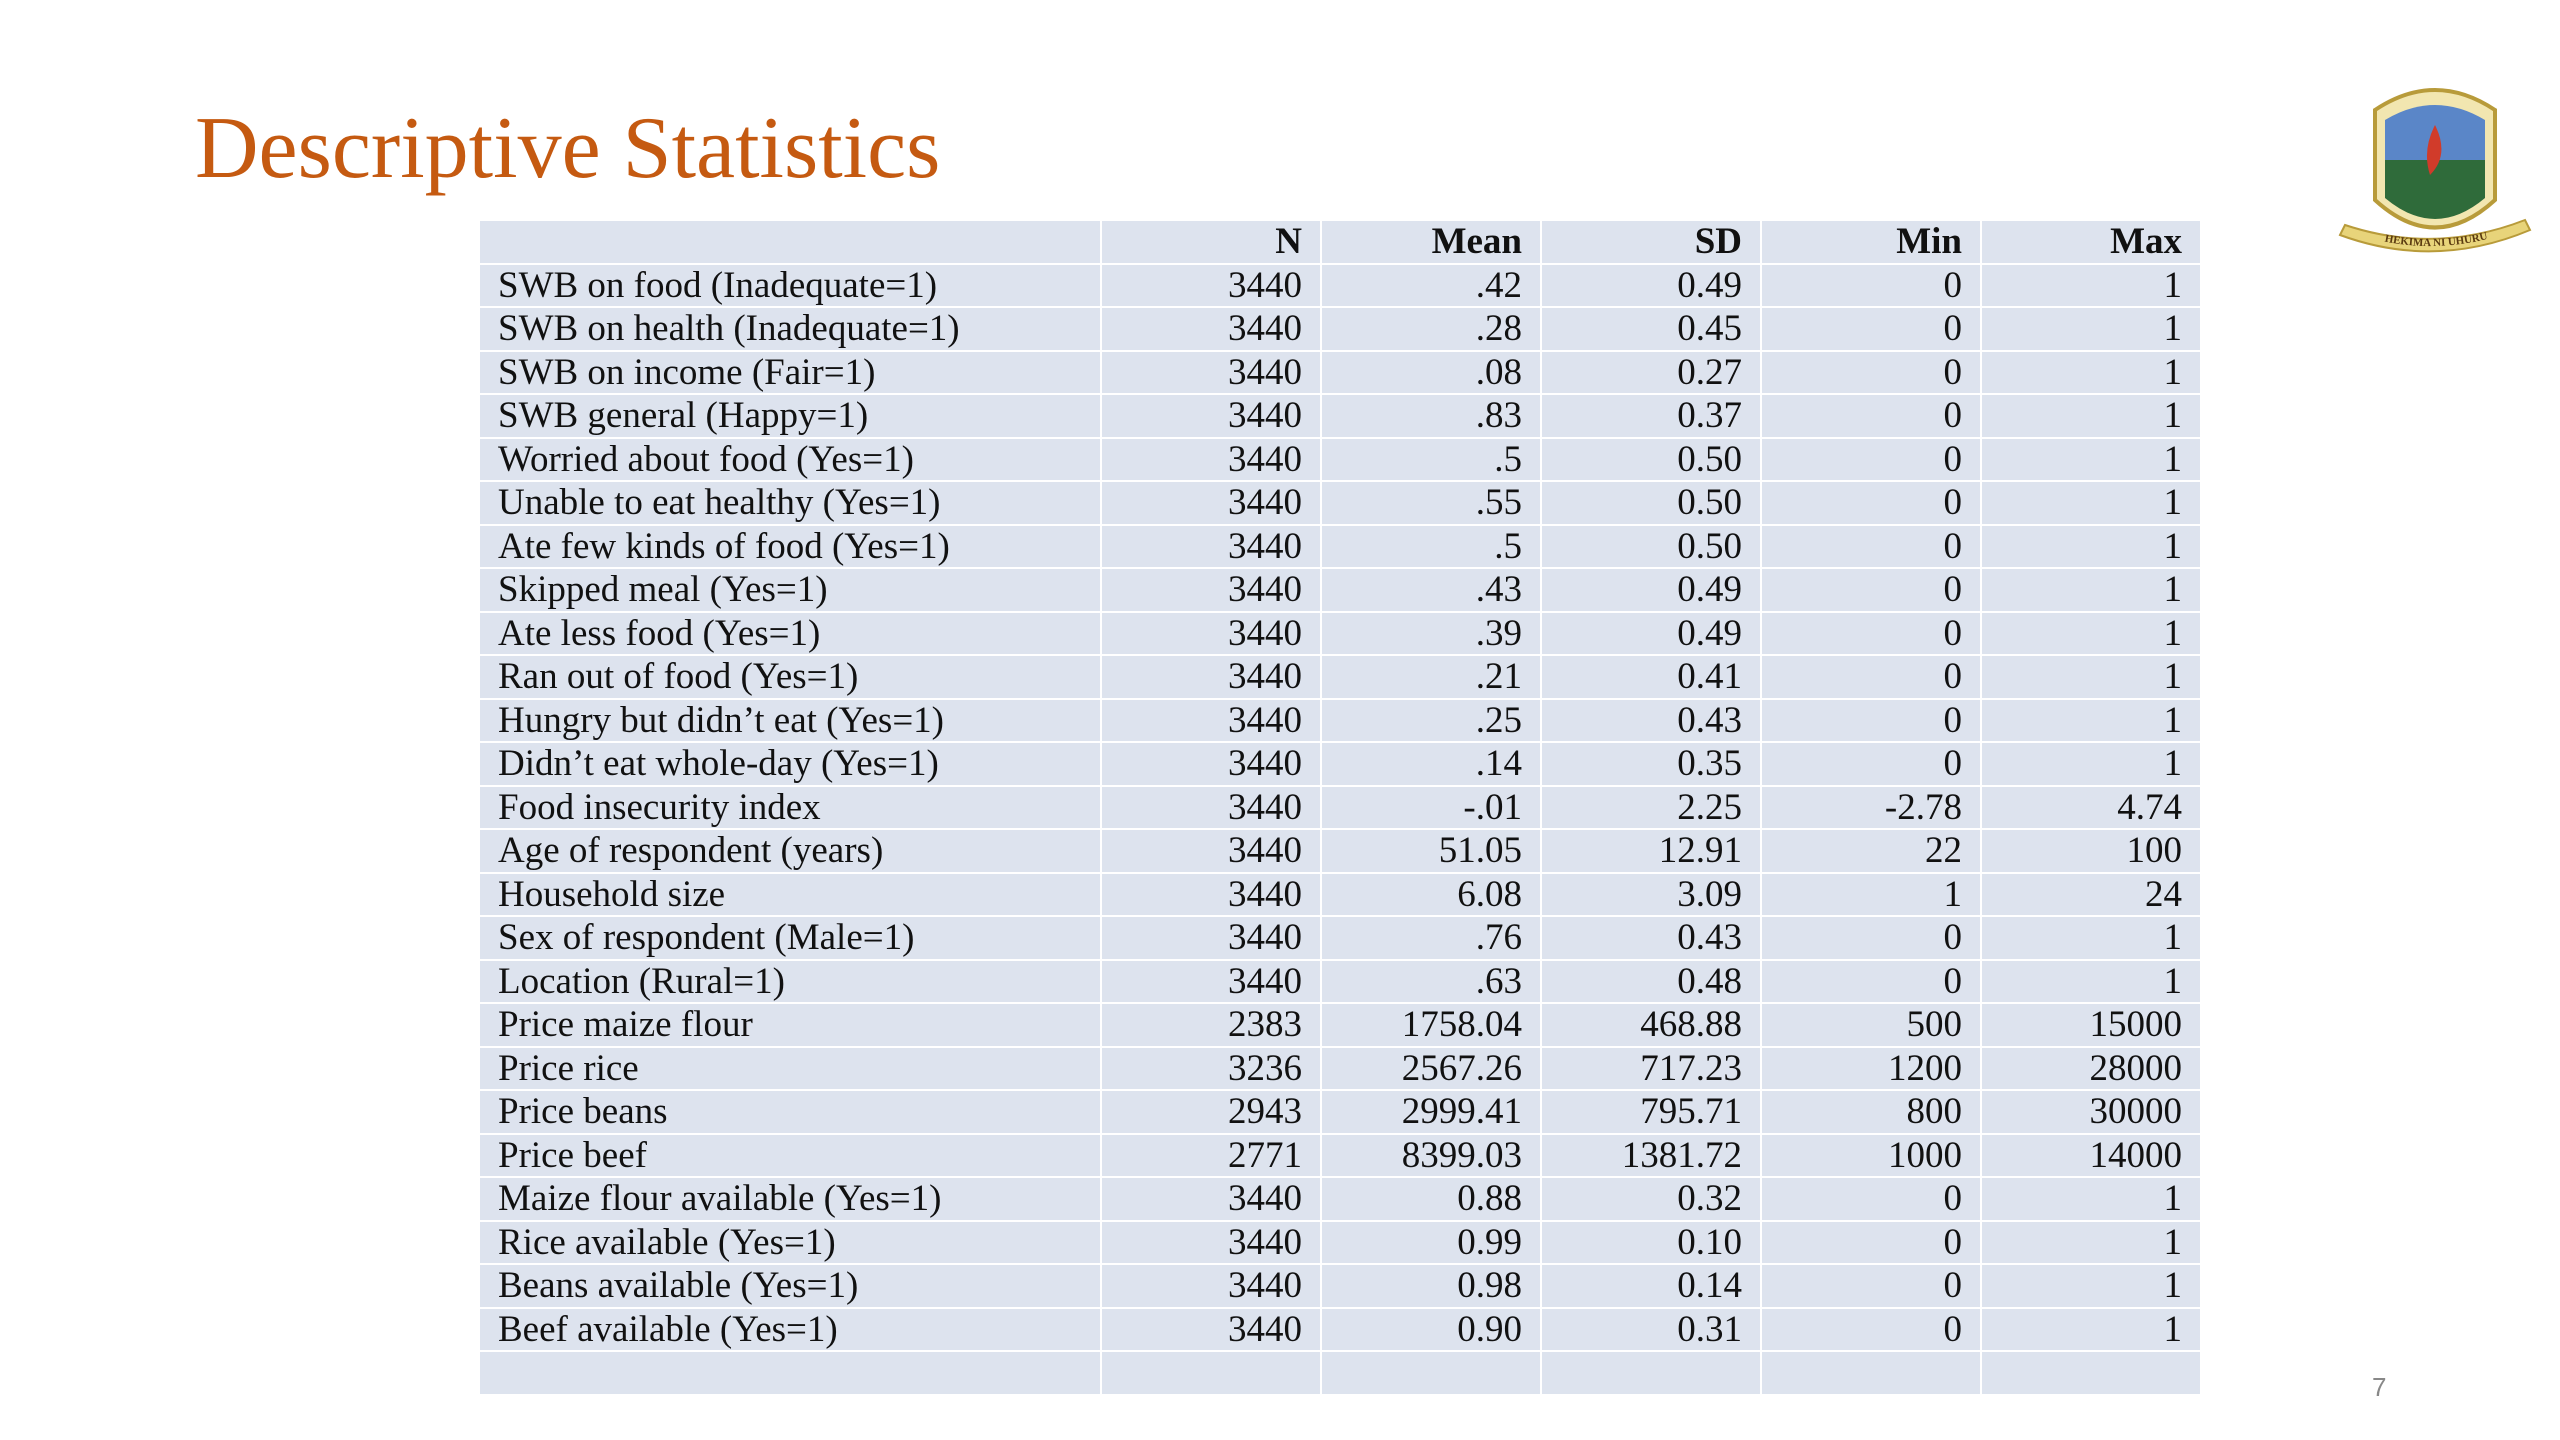 The height and width of the screenshot is (1440, 2560). I want to click on row-label: Location (Rural=1), so click(790, 981).